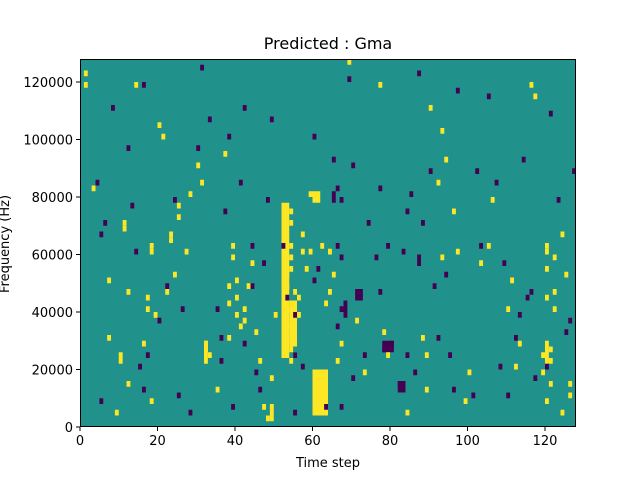 The width and height of the screenshot is (640, 480). Describe the element at coordinates (312, 441) in the screenshot. I see `x-tick-label: 60` at that location.